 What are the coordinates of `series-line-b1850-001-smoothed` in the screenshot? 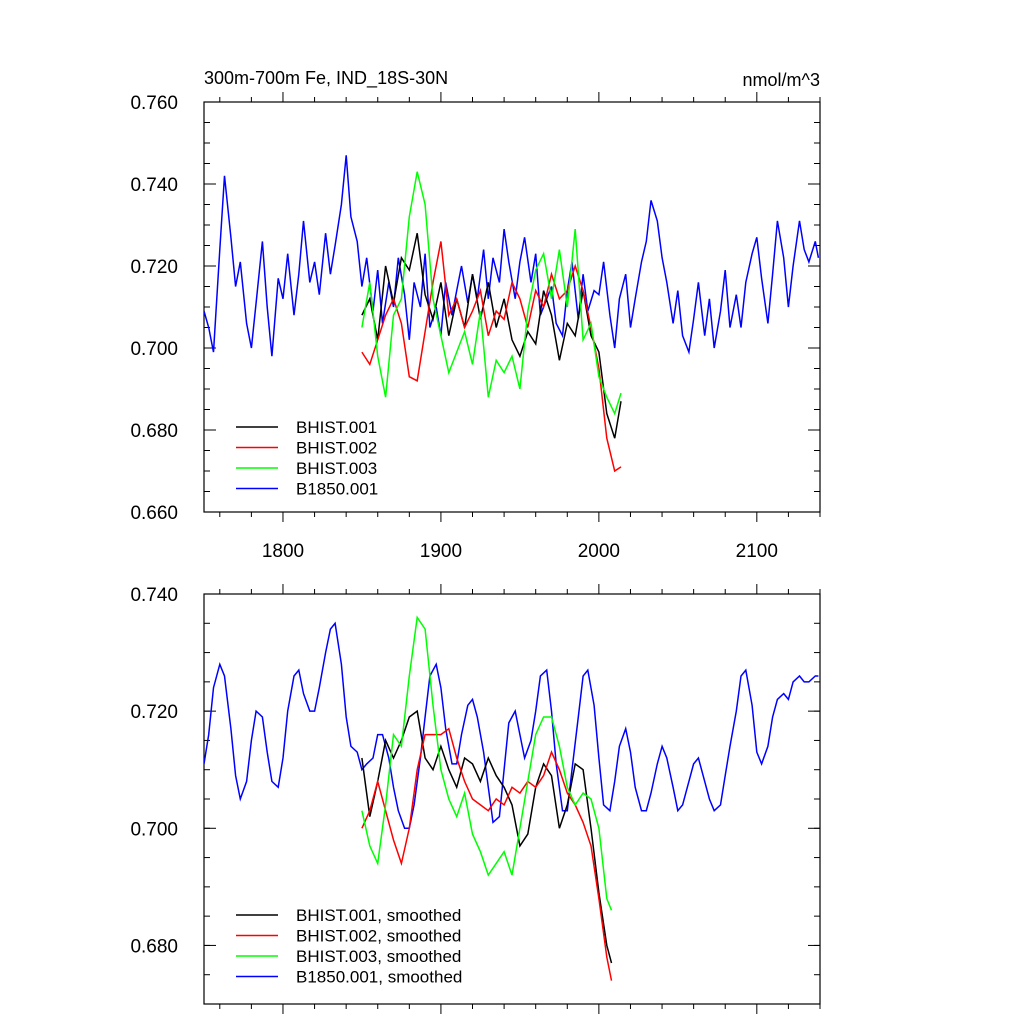 It's located at (511, 725).